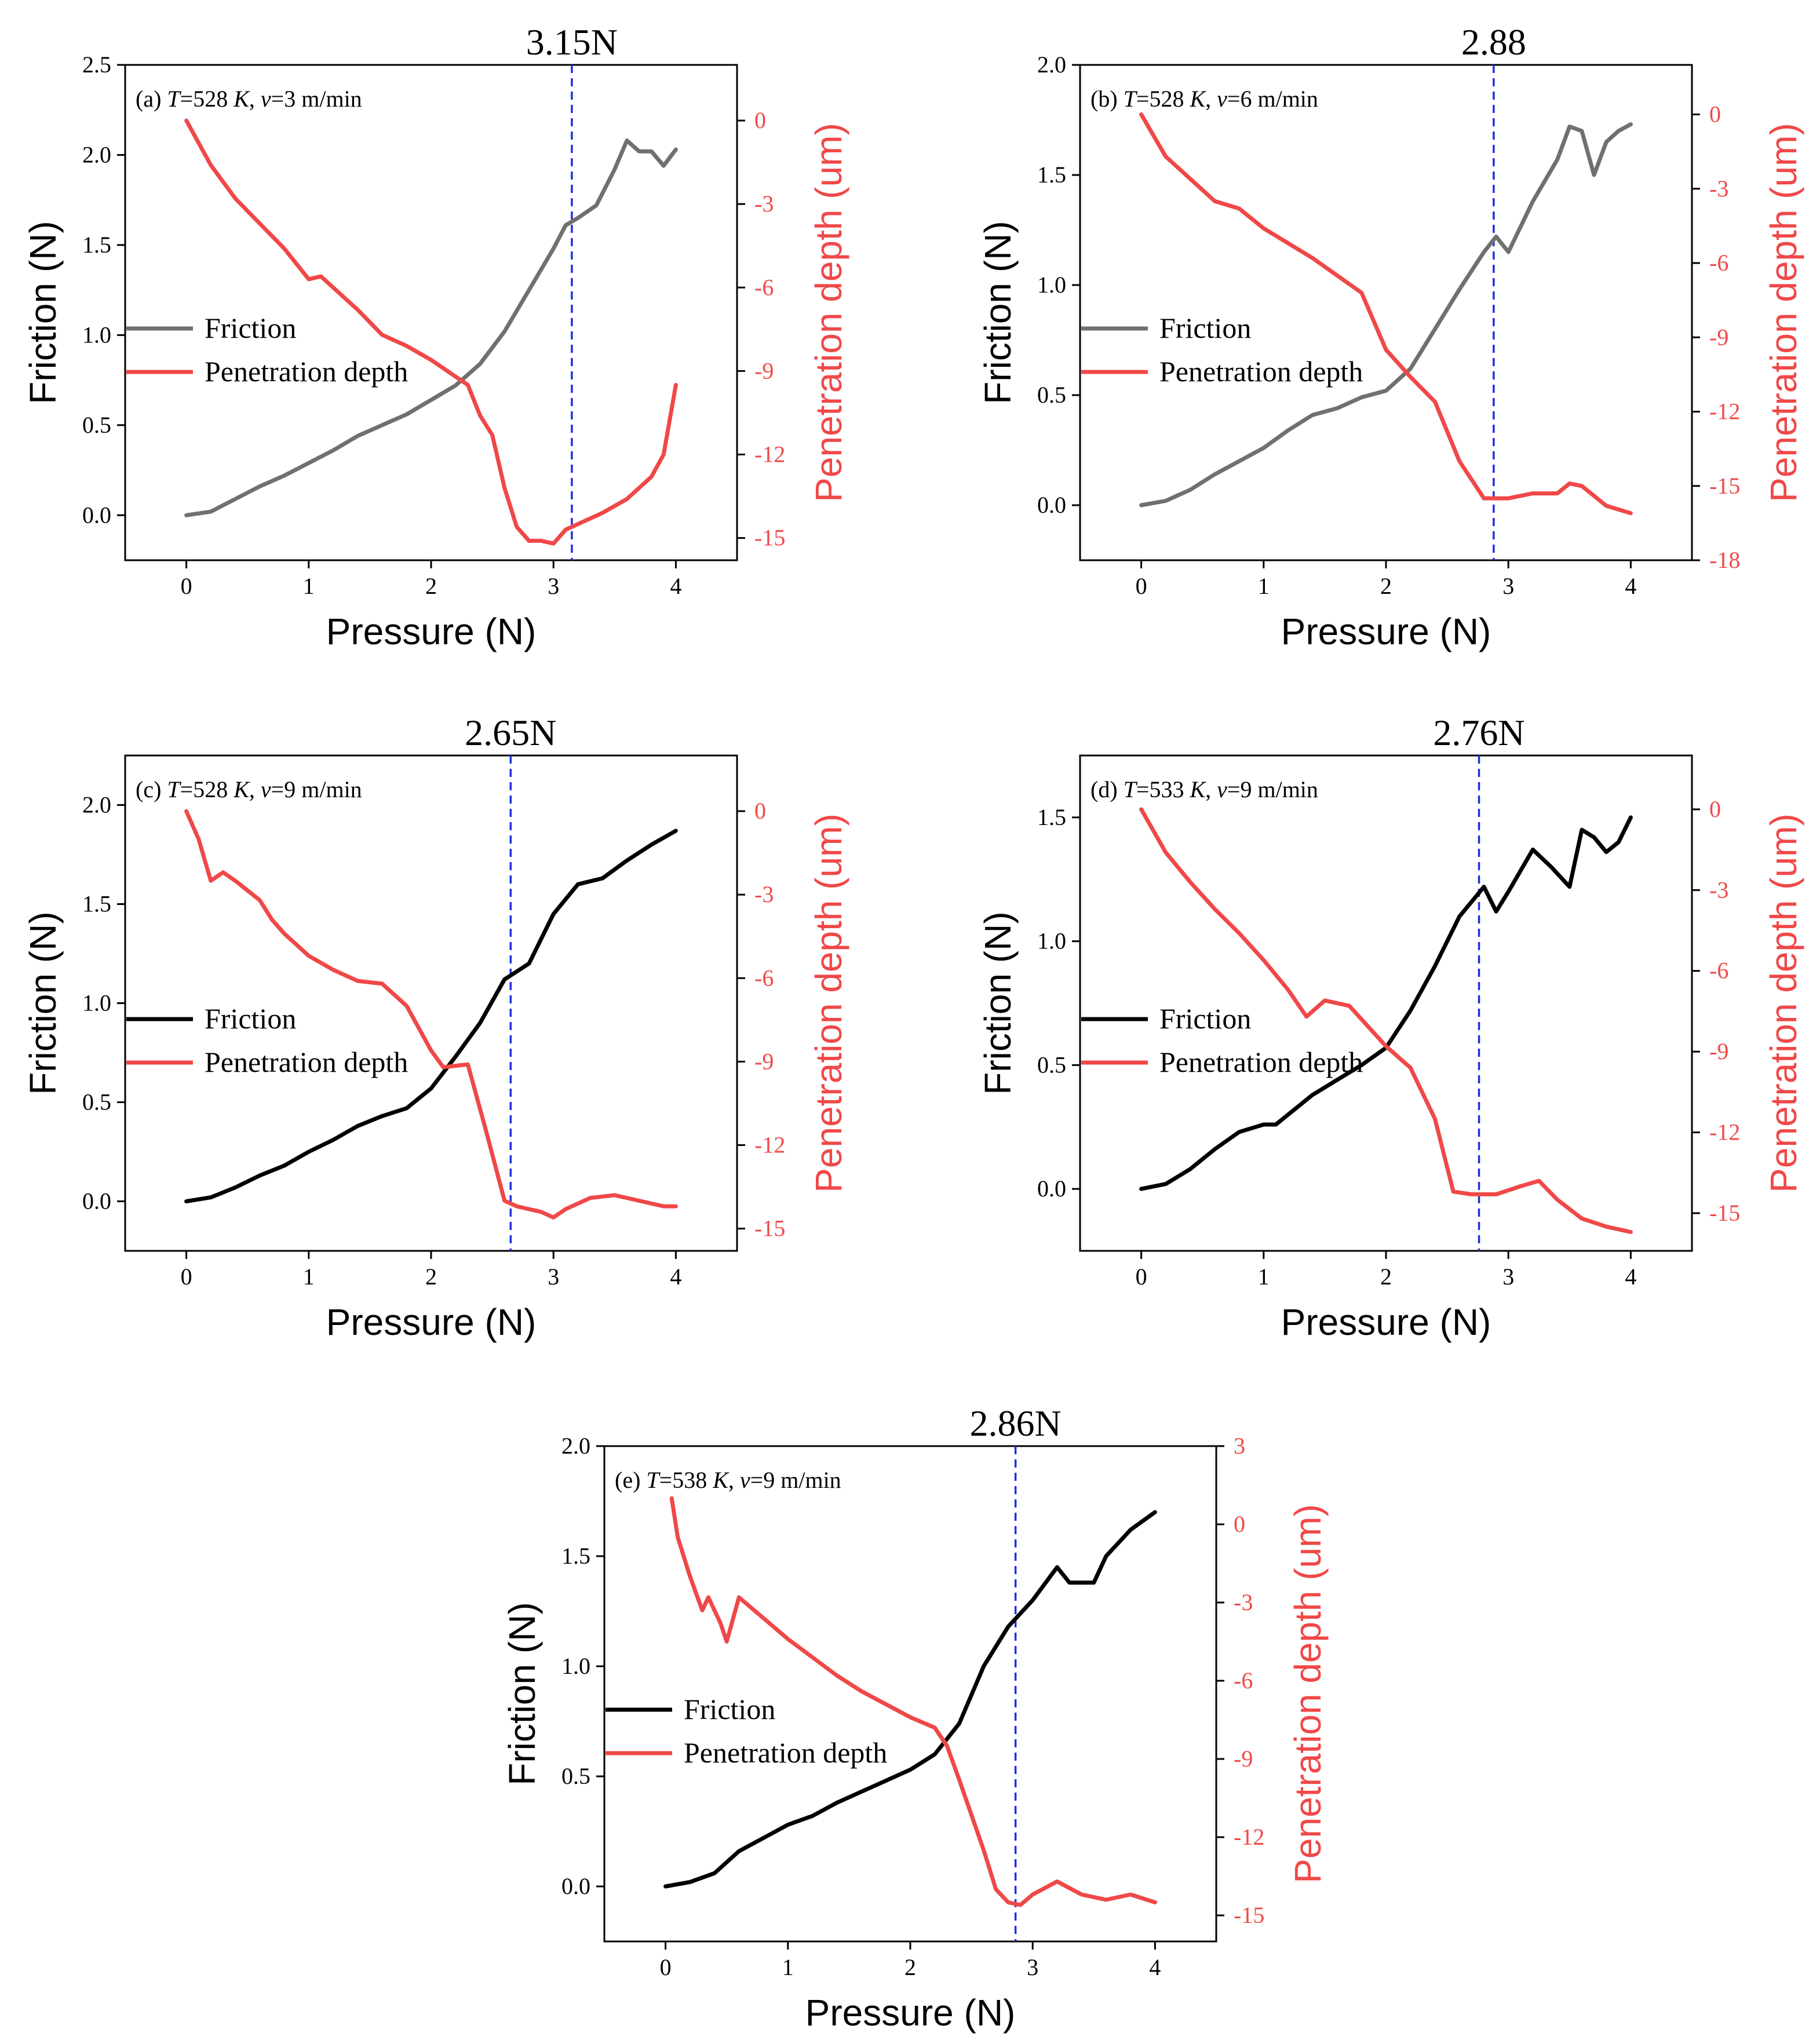 The height and width of the screenshot is (2044, 1820). Describe the element at coordinates (317, 99) in the screenshot. I see `velocity-value: =3 m/min` at that location.